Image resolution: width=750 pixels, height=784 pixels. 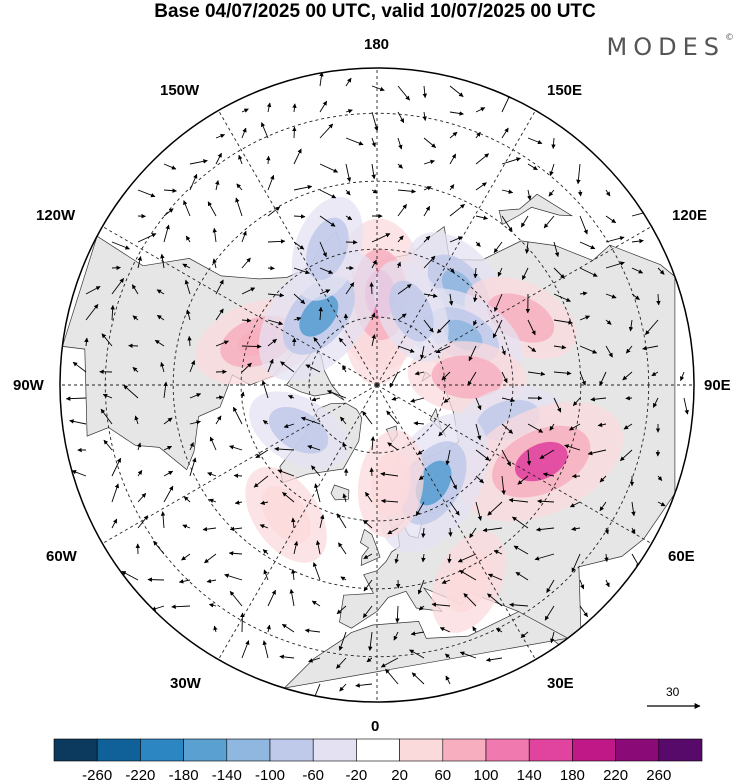 What do you see at coordinates (689, 215) in the screenshot?
I see `lon-label-120e: 120E` at bounding box center [689, 215].